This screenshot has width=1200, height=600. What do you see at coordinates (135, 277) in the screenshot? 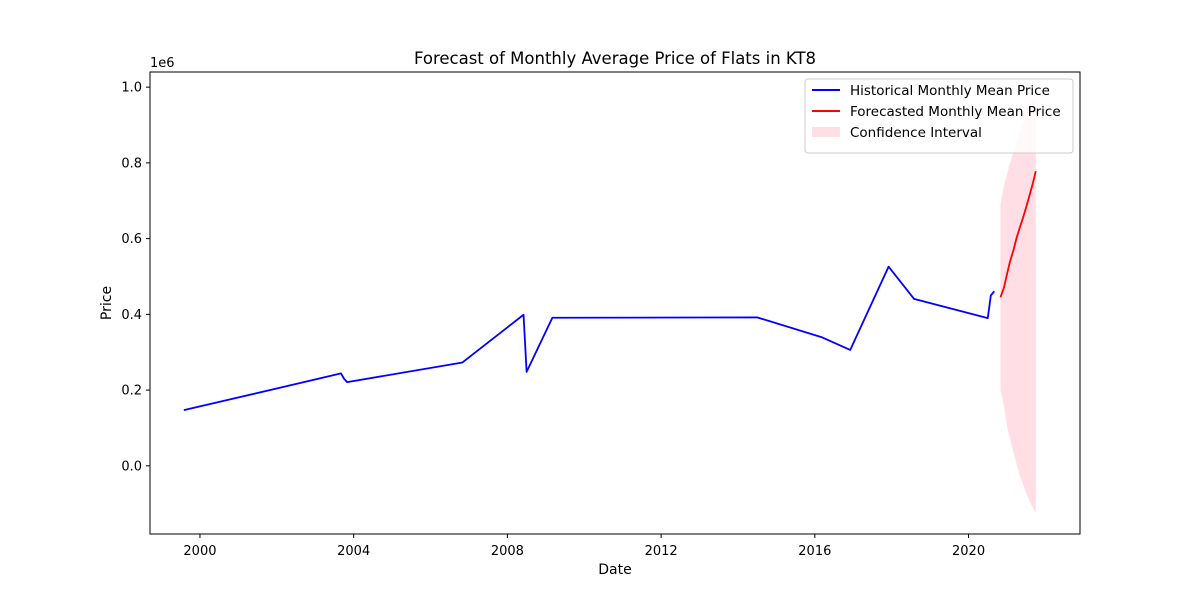
I see `y-axis: 0.0 0.2 0.4 0.6 0.8 1.0` at bounding box center [135, 277].